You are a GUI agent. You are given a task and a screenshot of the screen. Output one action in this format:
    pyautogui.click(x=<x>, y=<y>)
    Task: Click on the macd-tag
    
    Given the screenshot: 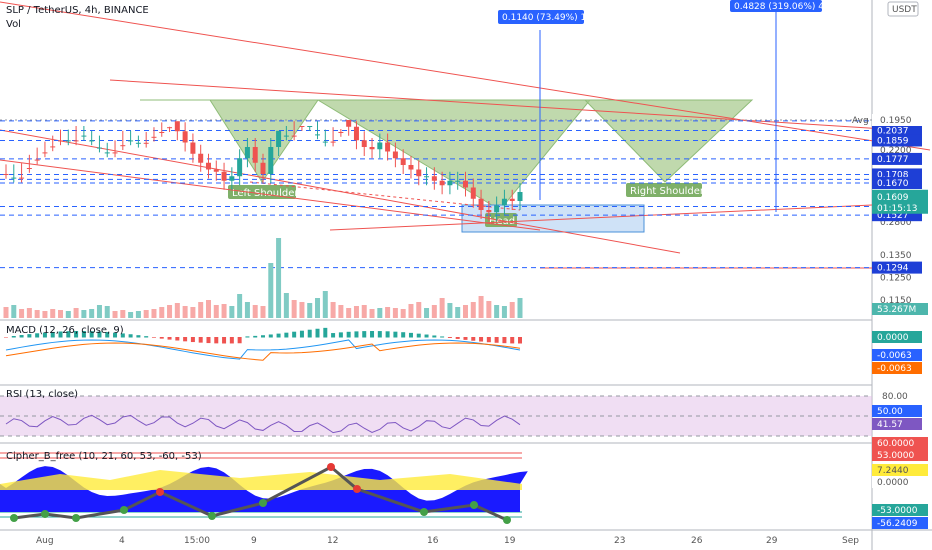 What is the action you would take?
    pyautogui.click(x=897, y=337)
    